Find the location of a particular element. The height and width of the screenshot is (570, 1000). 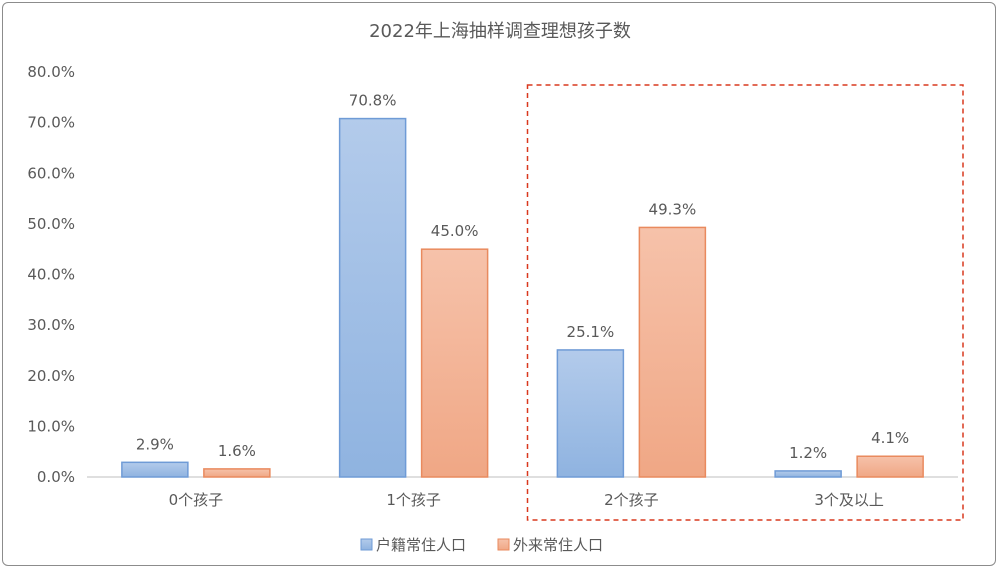

y-tick-label: 40.0% is located at coordinates (51, 275).